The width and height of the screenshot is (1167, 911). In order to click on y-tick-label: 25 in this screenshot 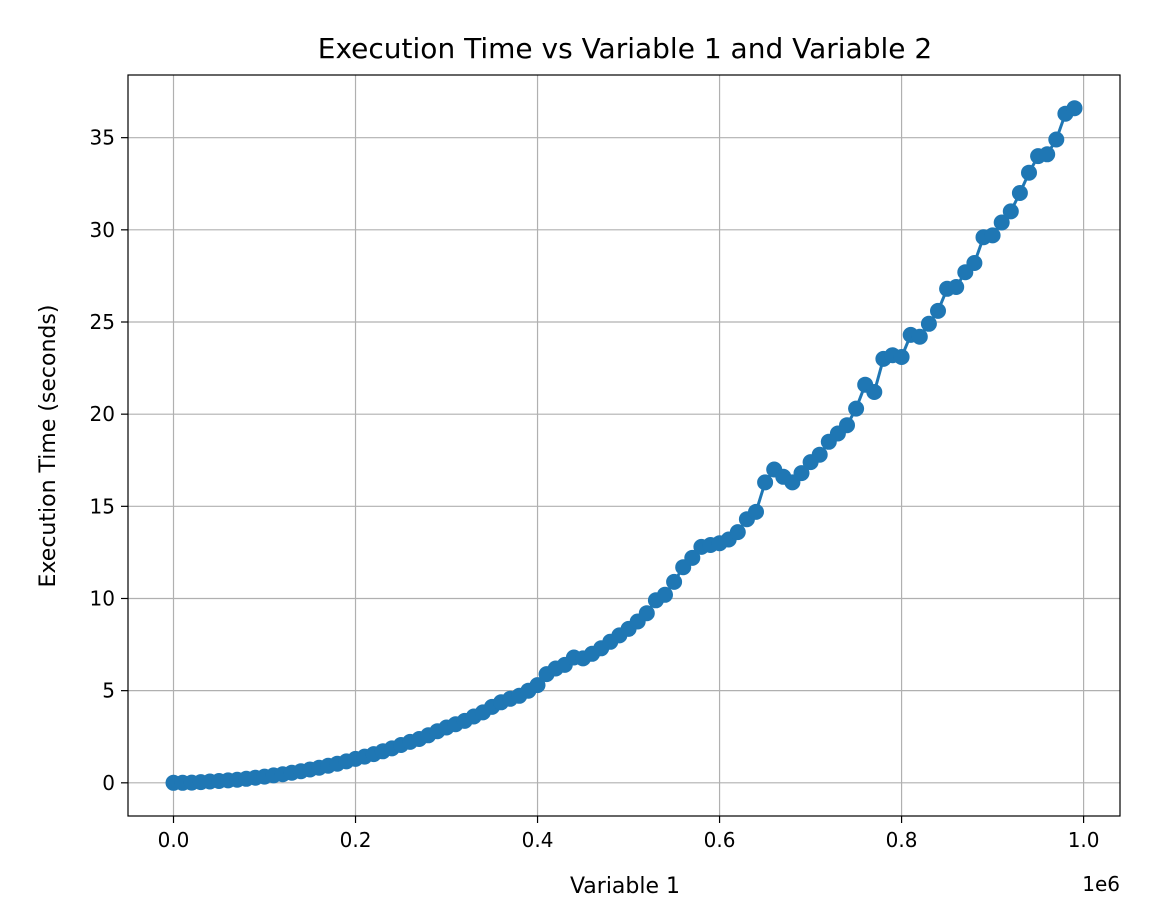, I will do `click(102, 322)`.